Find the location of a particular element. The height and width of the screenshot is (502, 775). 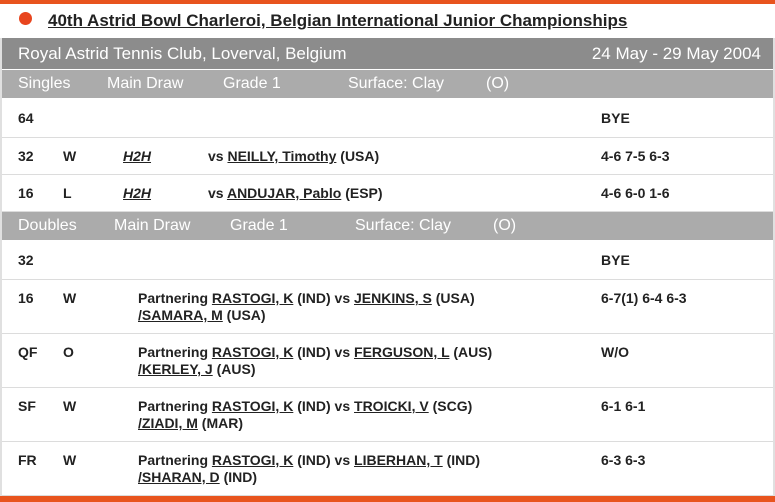

player-link: TROICKI, V is located at coordinates (391, 406).